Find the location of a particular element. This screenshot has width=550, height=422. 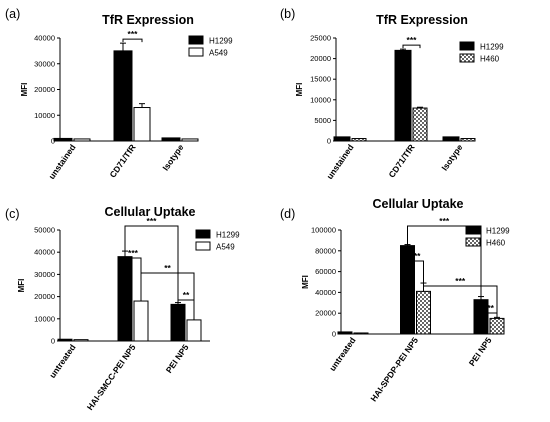

chart-title: TfR Expression is located at coordinates (422, 20).